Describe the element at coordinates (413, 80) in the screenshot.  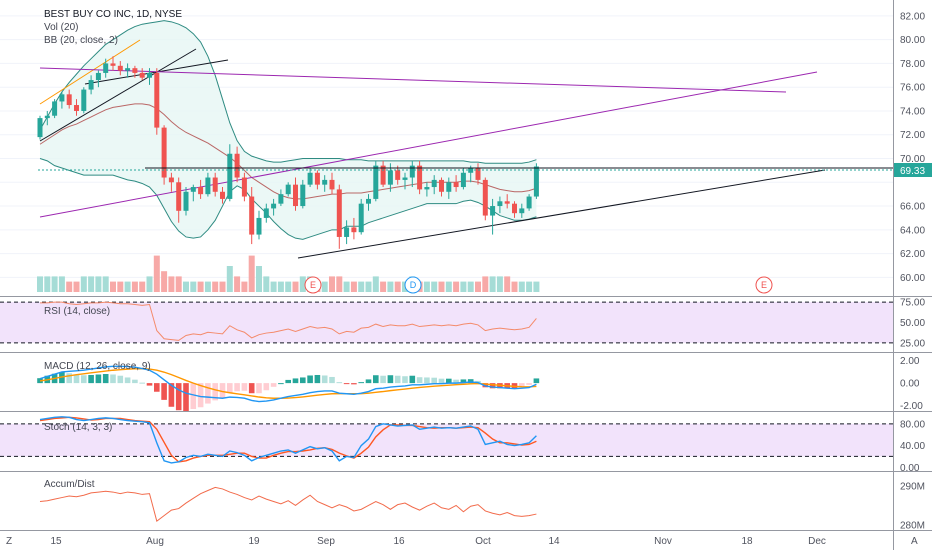
I see `trendline-purple-descending` at that location.